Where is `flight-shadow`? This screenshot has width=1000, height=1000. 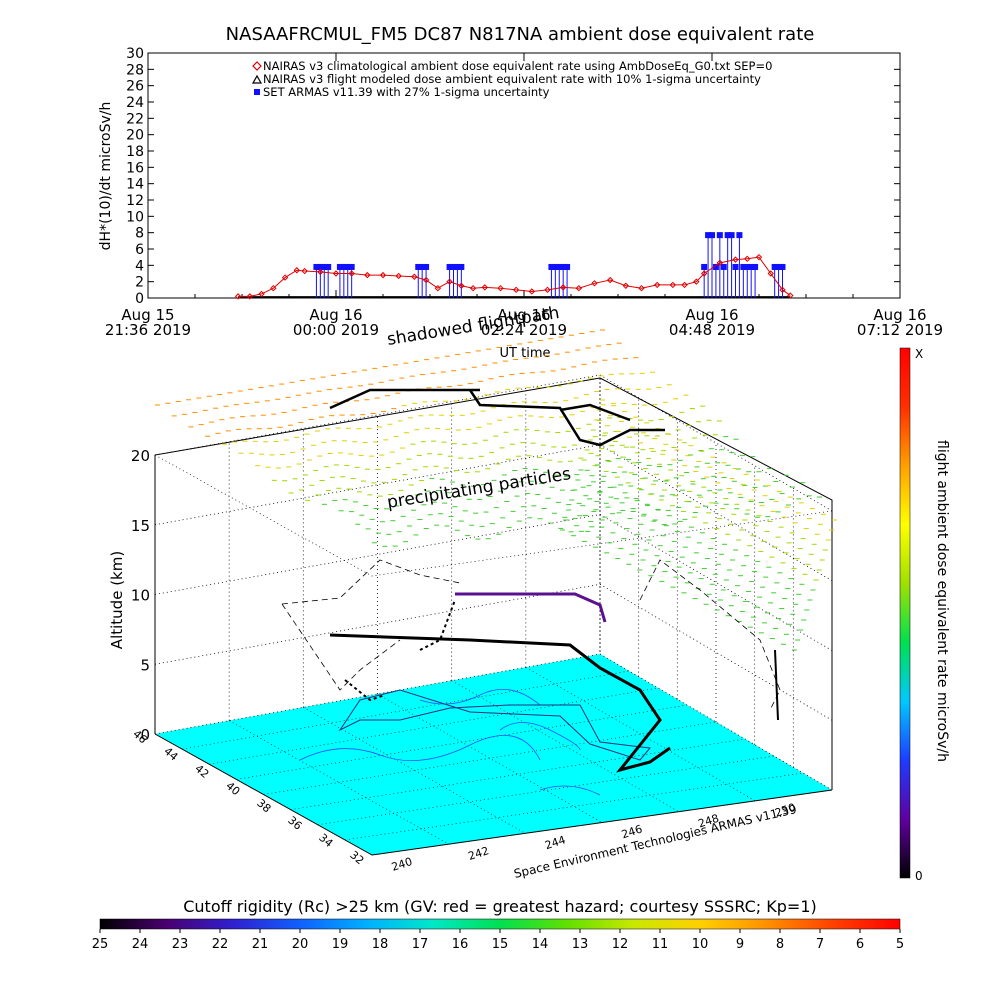 flight-shadow is located at coordinates (494, 725).